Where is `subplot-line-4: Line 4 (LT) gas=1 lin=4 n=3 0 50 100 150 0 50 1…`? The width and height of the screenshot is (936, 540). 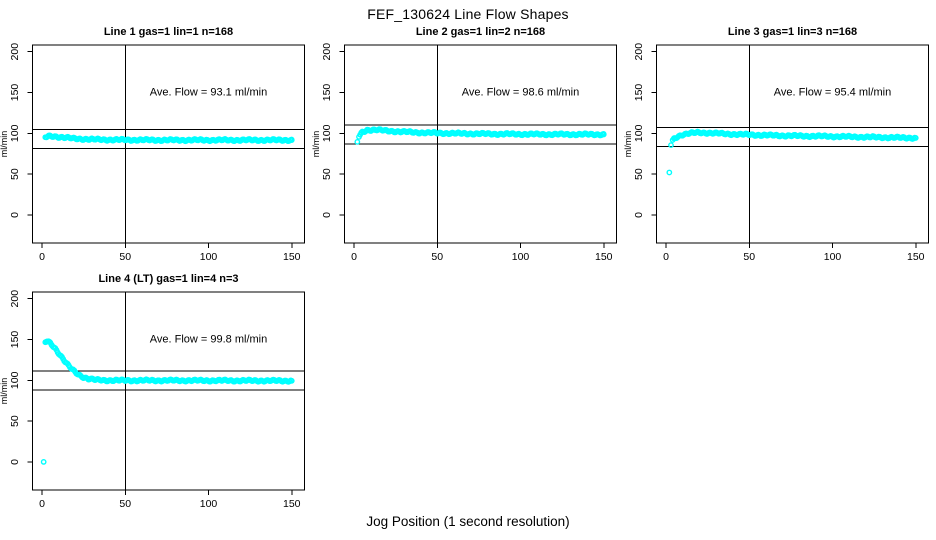 subplot-line-4: Line 4 (LT) gas=1 lin=4 n=3 0 50 100 150 0 50 1… is located at coordinates (152, 391).